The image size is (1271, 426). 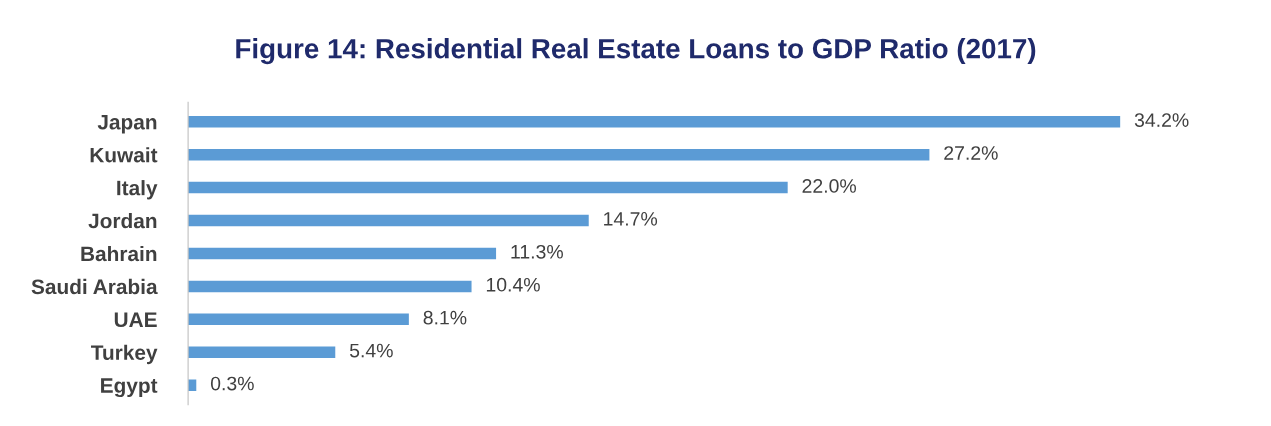 What do you see at coordinates (1161, 120) in the screenshot?
I see `data-label: 34.2%` at bounding box center [1161, 120].